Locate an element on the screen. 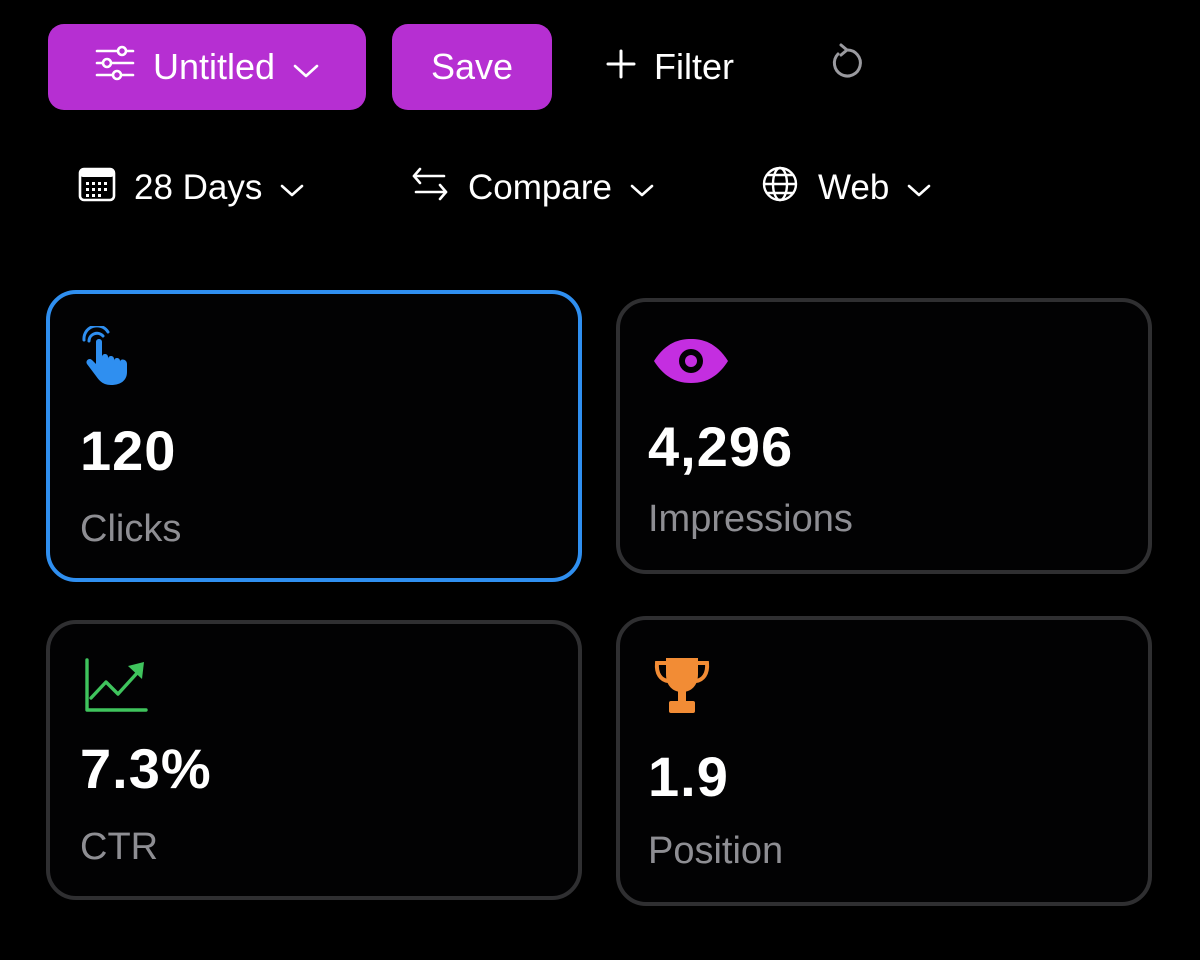 The image size is (1200, 960). calendar-icon is located at coordinates (97, 188).